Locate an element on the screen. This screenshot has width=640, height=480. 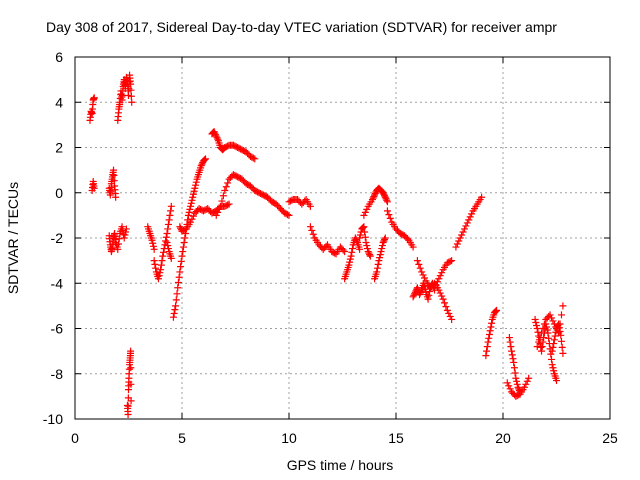
series-segment-s15 is located at coordinates (327, 240).